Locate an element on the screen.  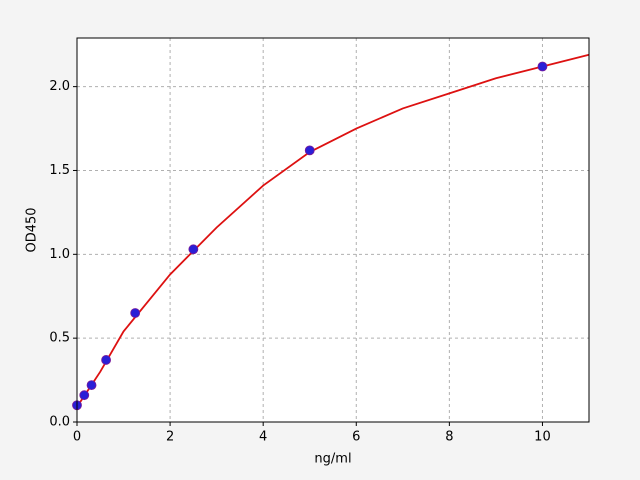
x-tick-label: 10 is located at coordinates (542, 437).